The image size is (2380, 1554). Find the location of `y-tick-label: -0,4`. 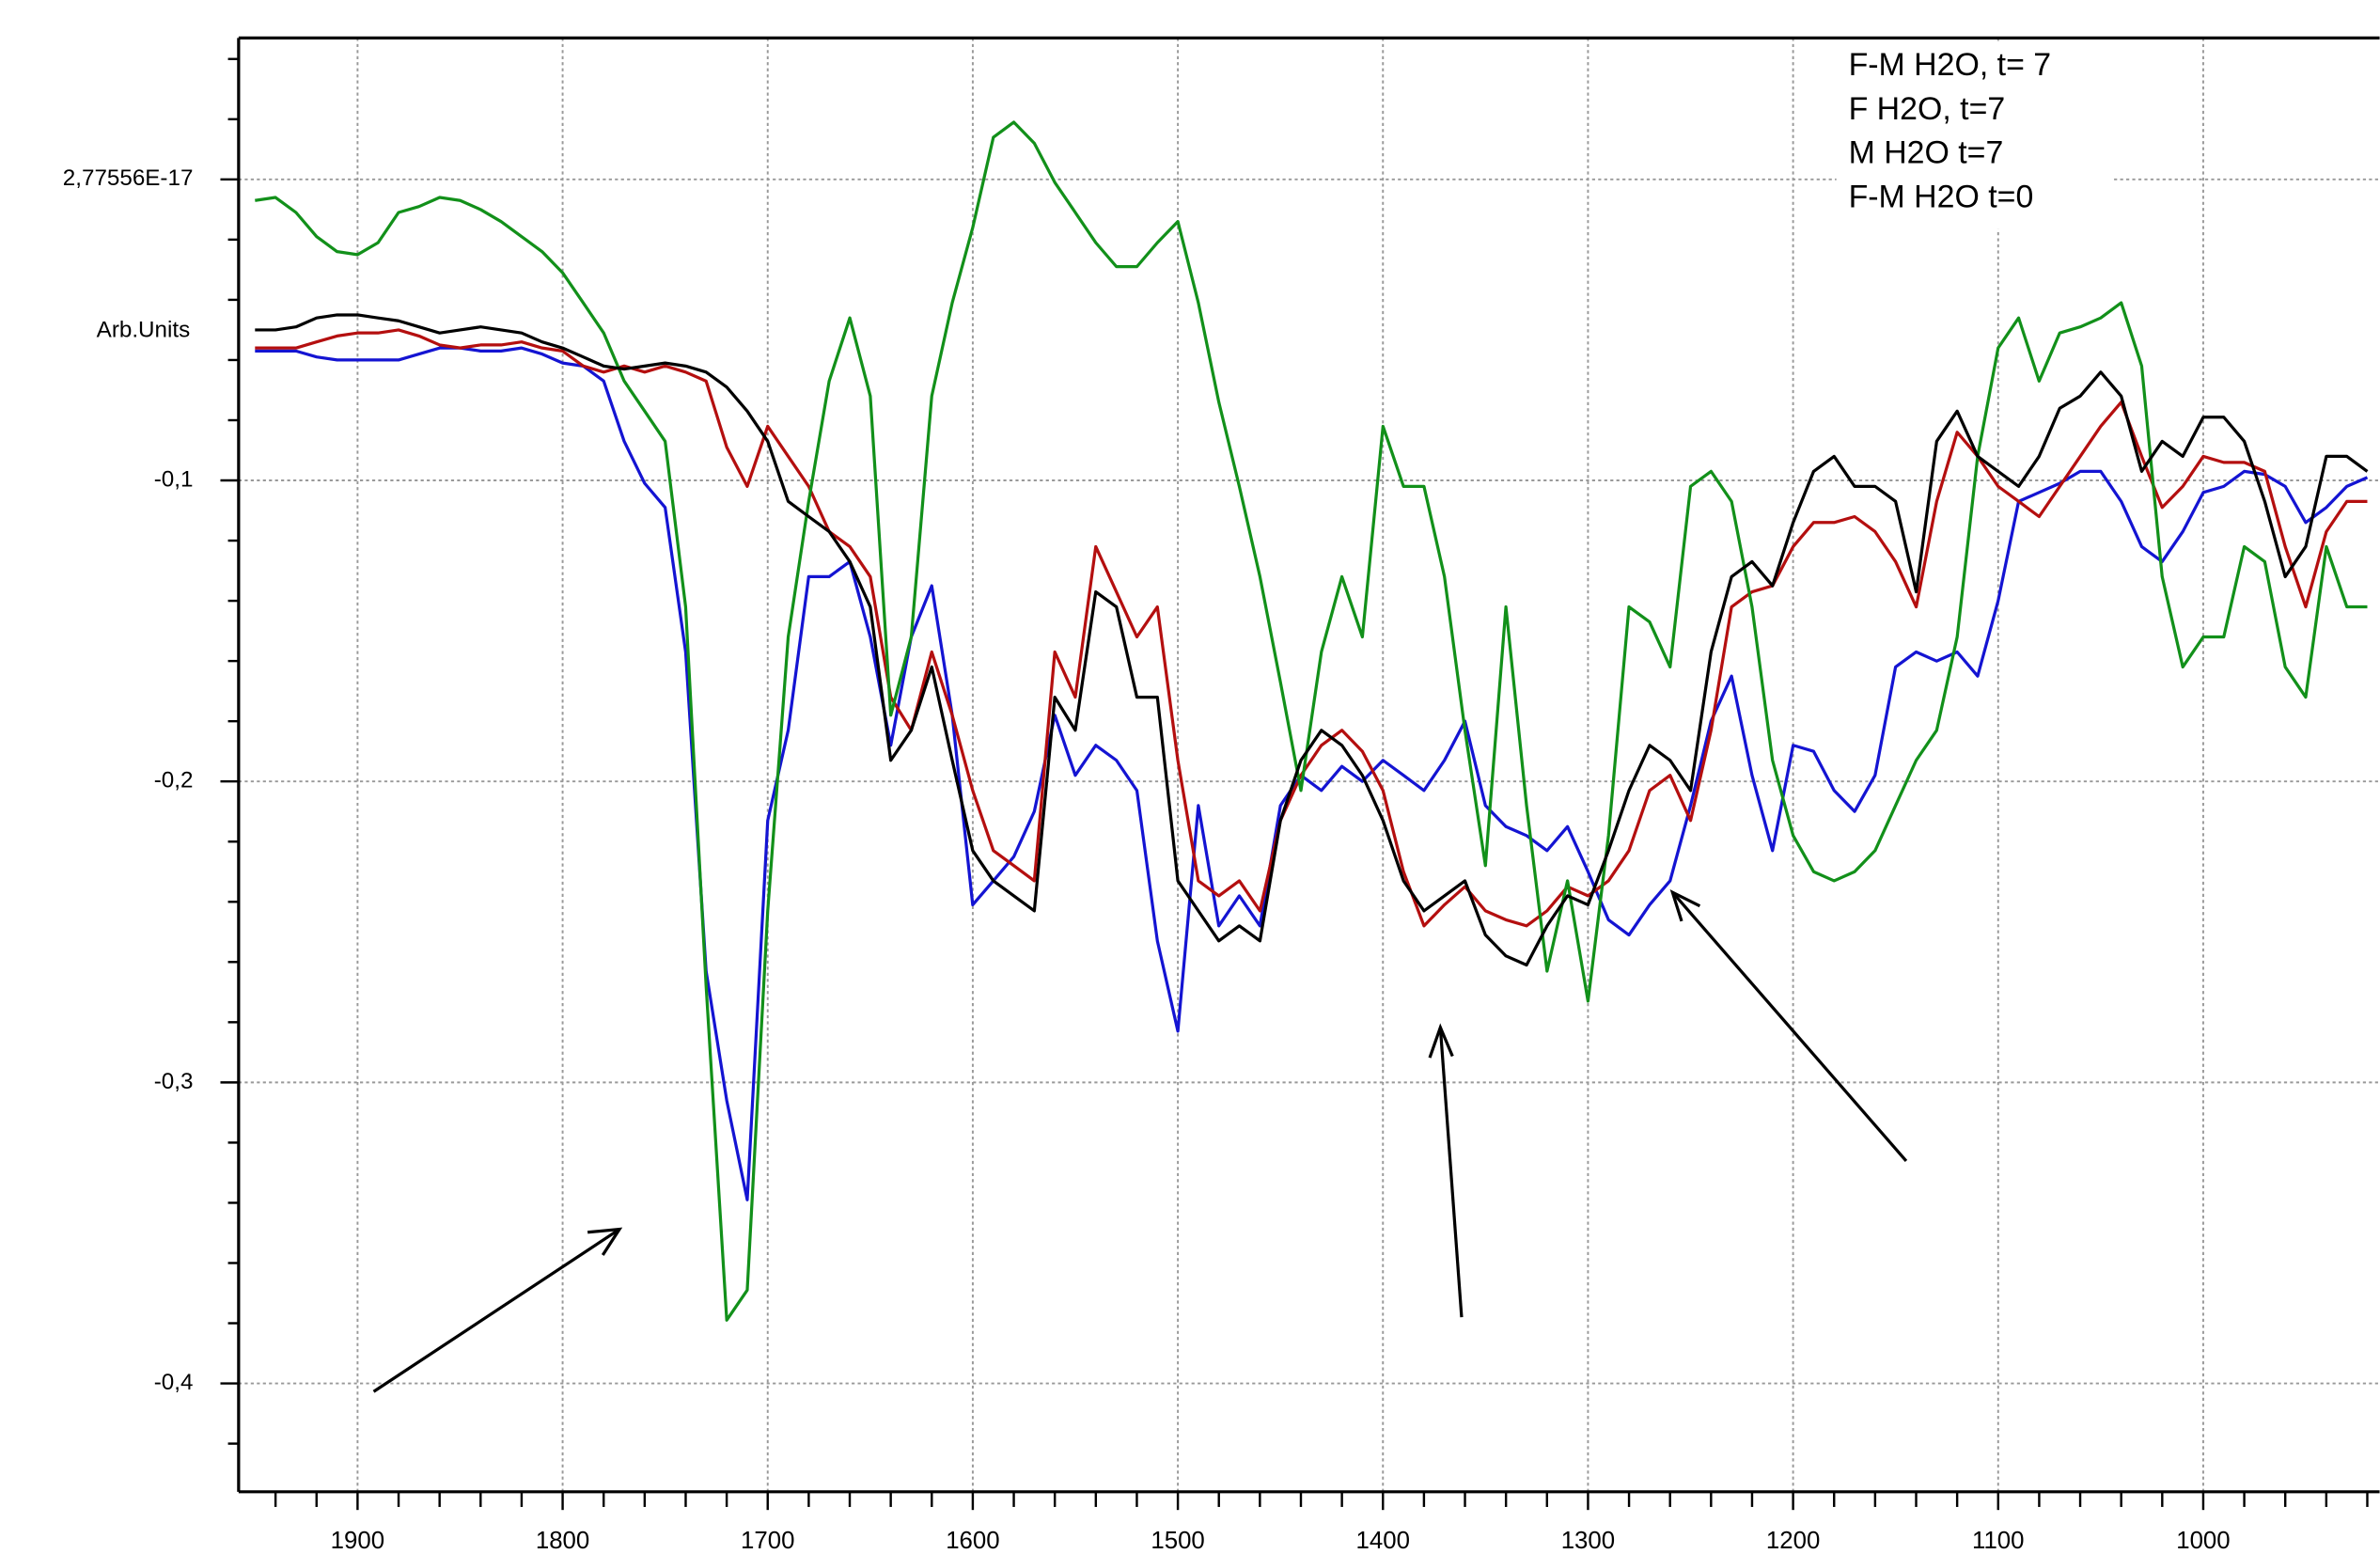

y-tick-label: -0,4 is located at coordinates (174, 1382).